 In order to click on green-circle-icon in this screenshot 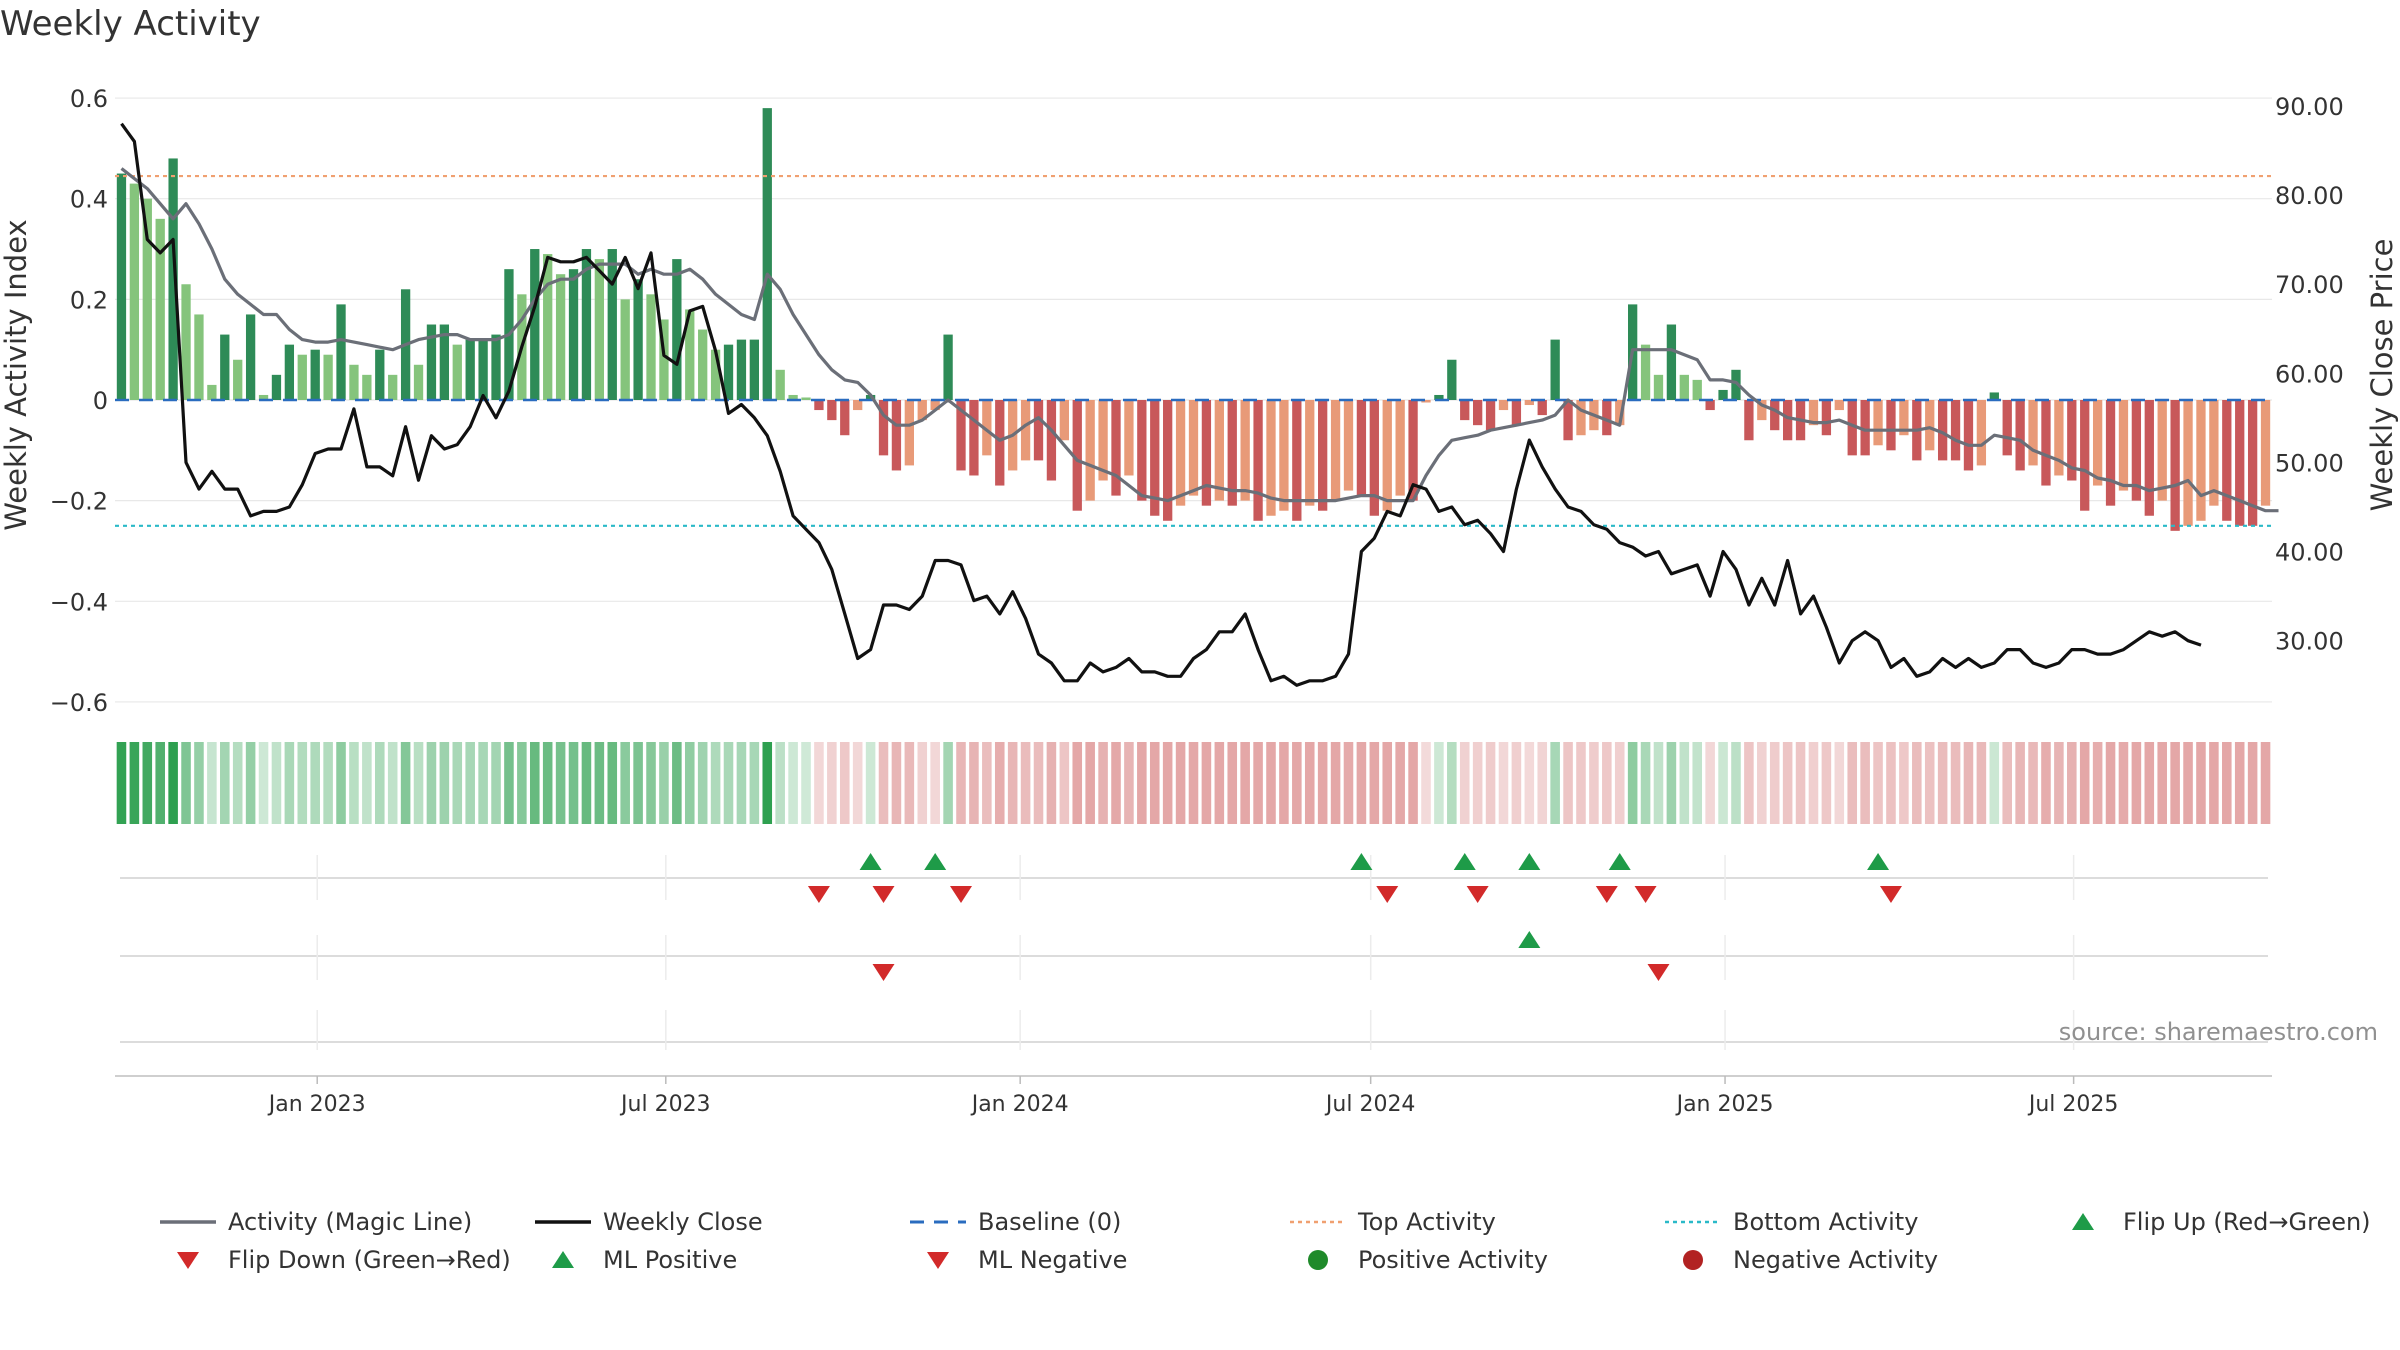, I will do `click(1318, 1260)`.